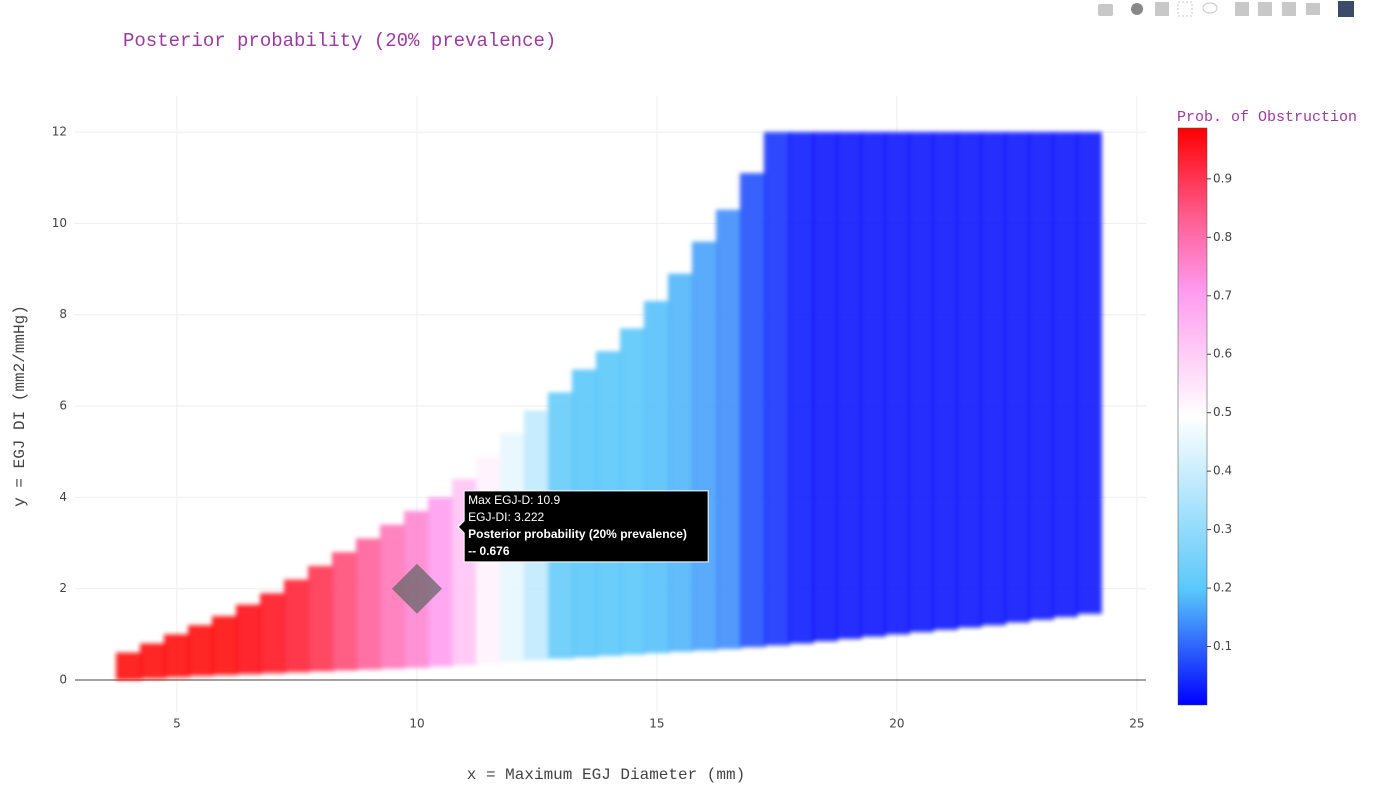  I want to click on lasso-button, so click(1210, 8).